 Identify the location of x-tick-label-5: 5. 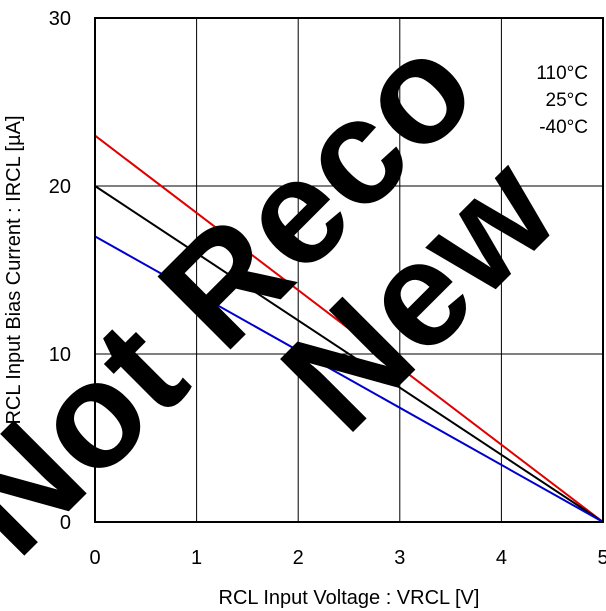
(601, 558).